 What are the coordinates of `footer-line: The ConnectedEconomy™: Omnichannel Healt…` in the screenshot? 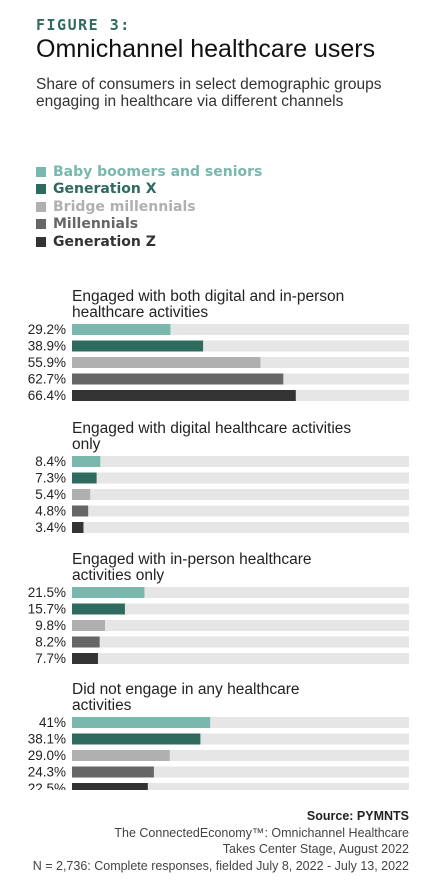 It's located at (261, 832).